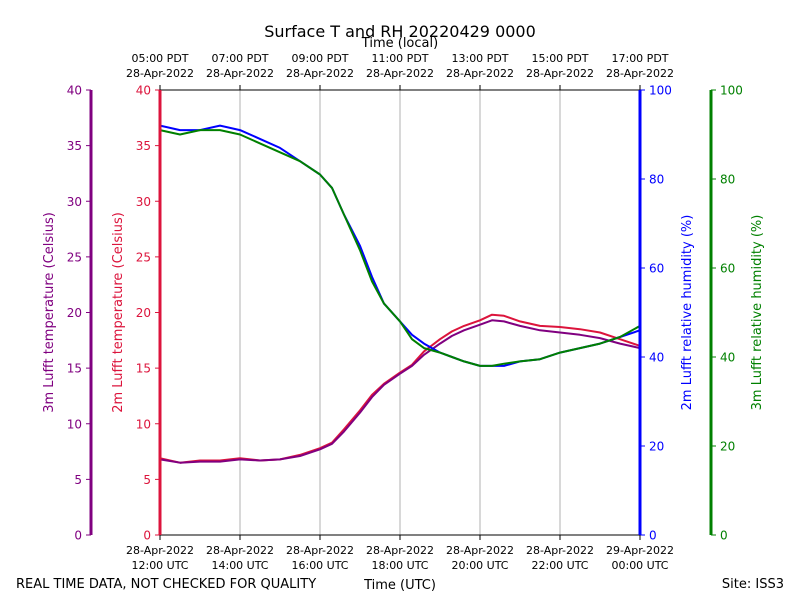 This screenshot has height=600, width=800. Describe the element at coordinates (724, 536) in the screenshot. I see `axis-tick-label-rh3m: 0` at that location.